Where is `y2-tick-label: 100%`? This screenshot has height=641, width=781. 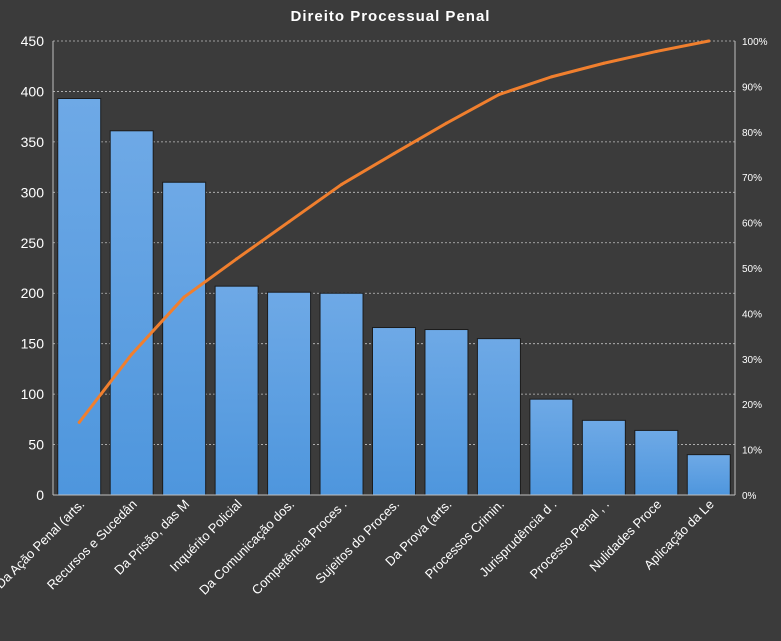 y2-tick-label: 100% is located at coordinates (755, 42).